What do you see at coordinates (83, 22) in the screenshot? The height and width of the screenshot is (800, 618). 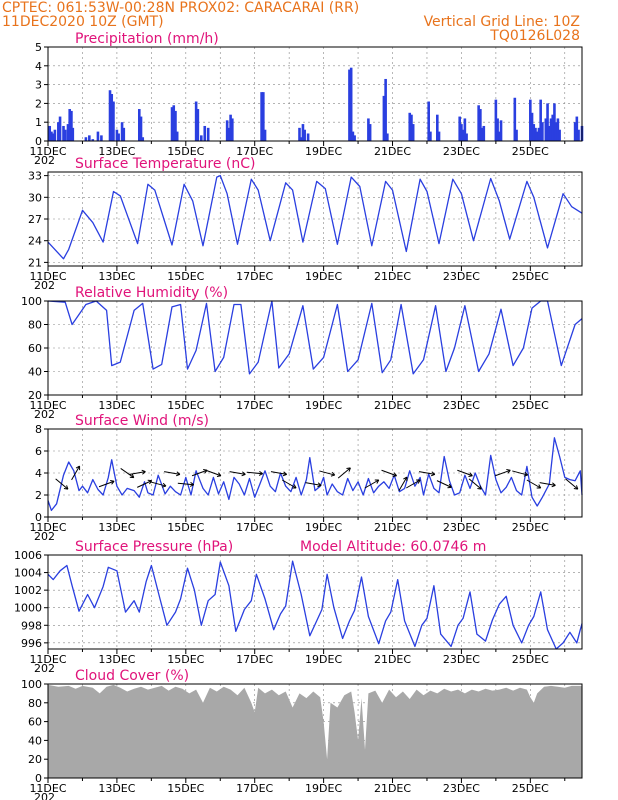 I see `header-date: 11DEC2020 10Z (GMT)` at bounding box center [83, 22].